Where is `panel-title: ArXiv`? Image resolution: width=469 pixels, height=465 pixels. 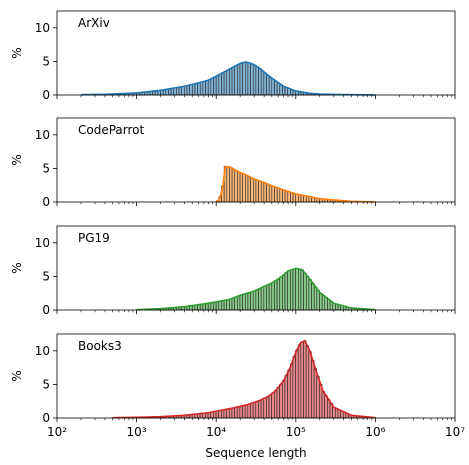
panel-title: ArXiv is located at coordinates (94, 23).